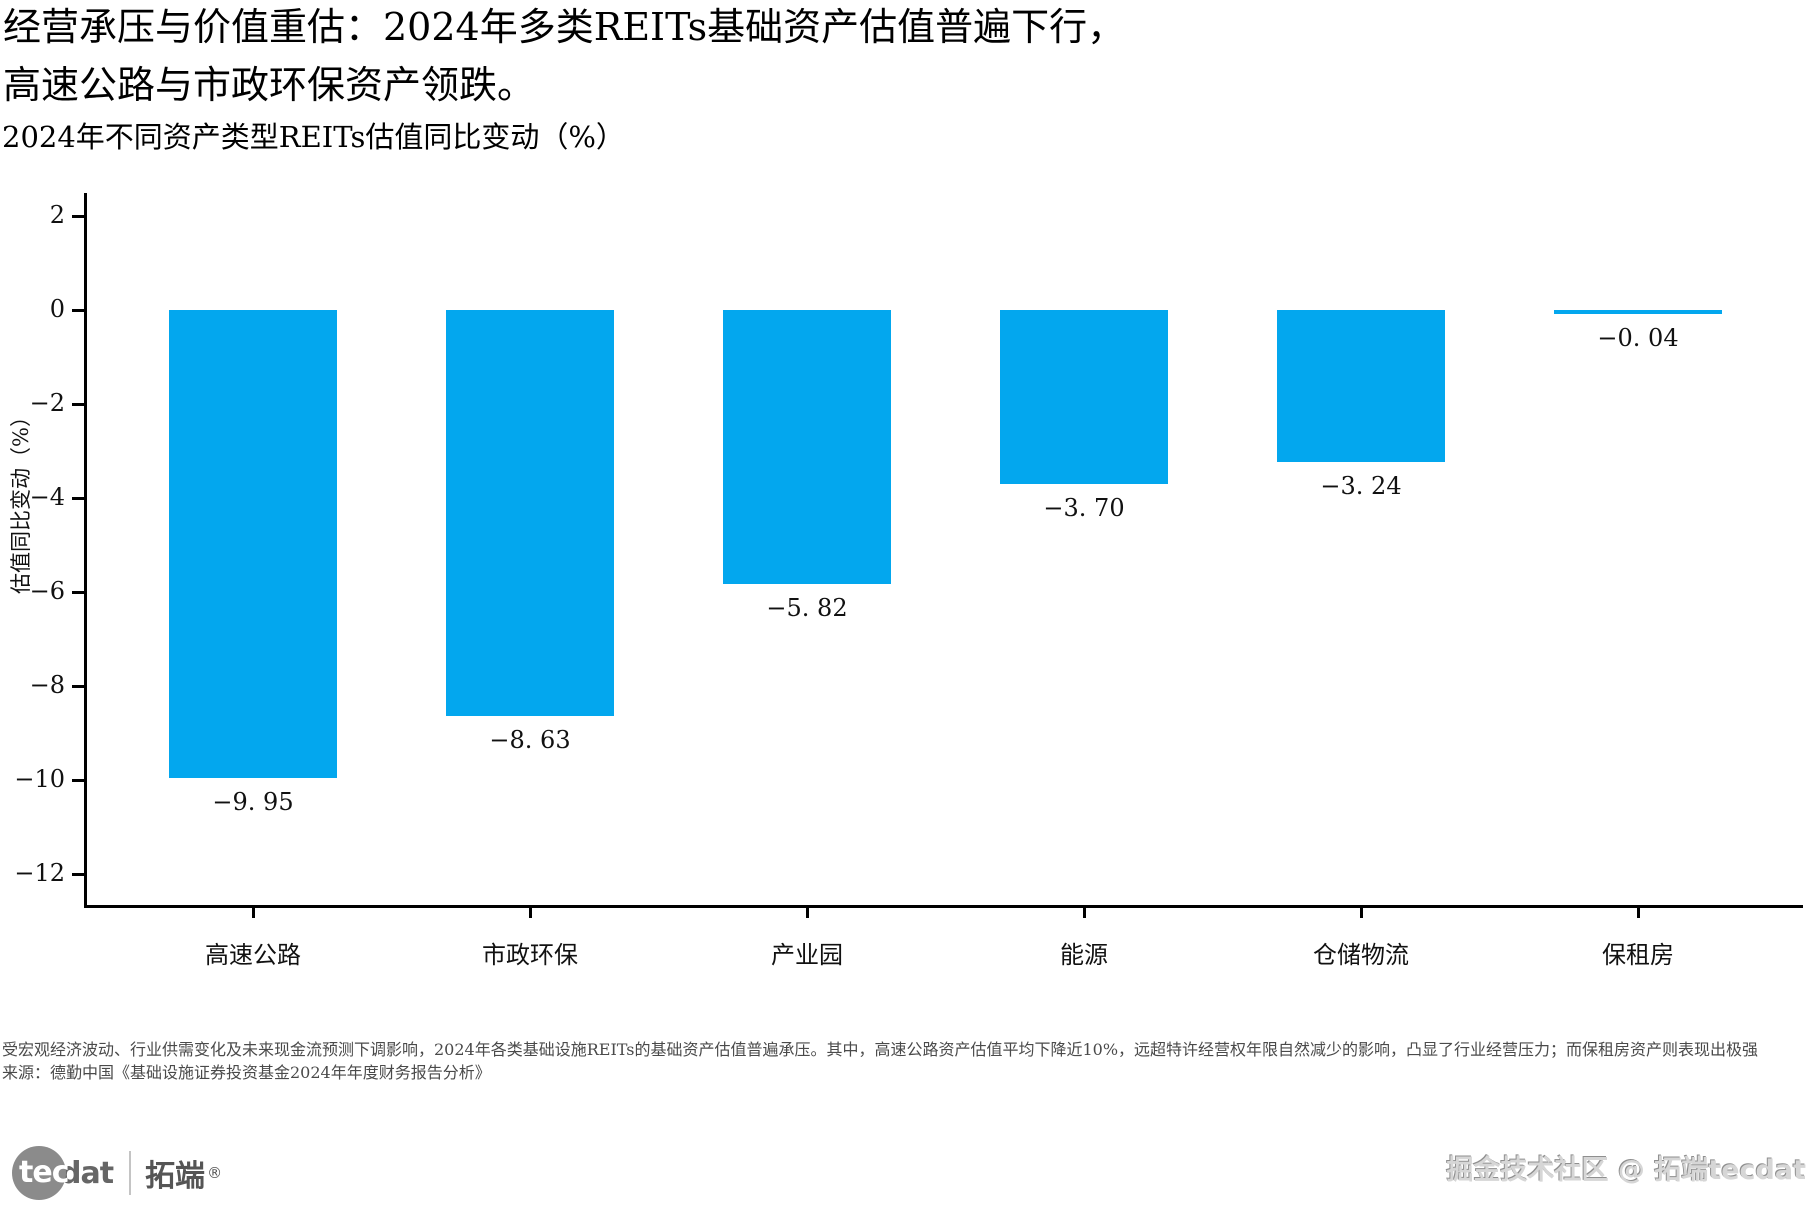 The width and height of the screenshot is (1814, 1209). Describe the element at coordinates (313, 137) in the screenshot. I see `chart-subtitle: 2024年不同资产类型REITs估值同比变动（%）` at that location.